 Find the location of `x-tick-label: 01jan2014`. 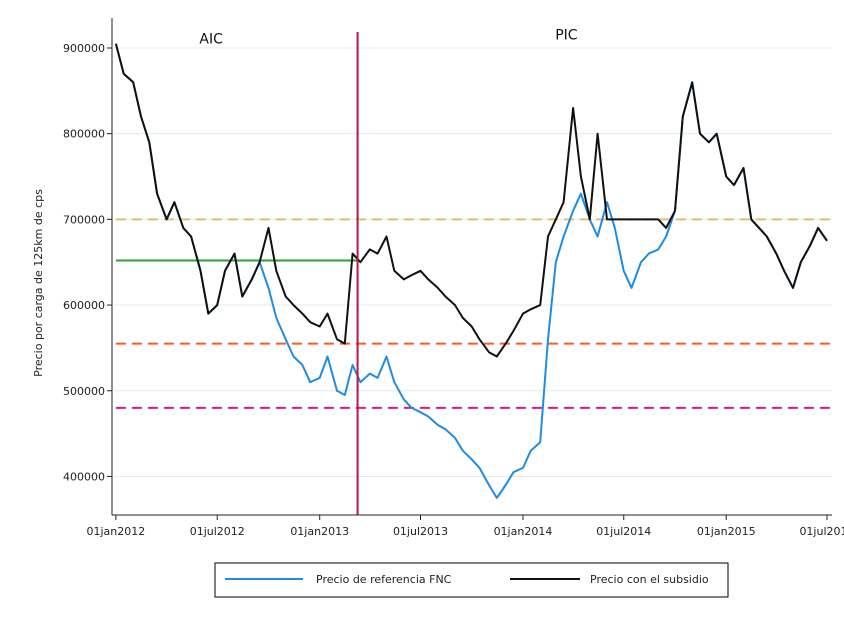

x-tick-label: 01jan2014 is located at coordinates (523, 531).